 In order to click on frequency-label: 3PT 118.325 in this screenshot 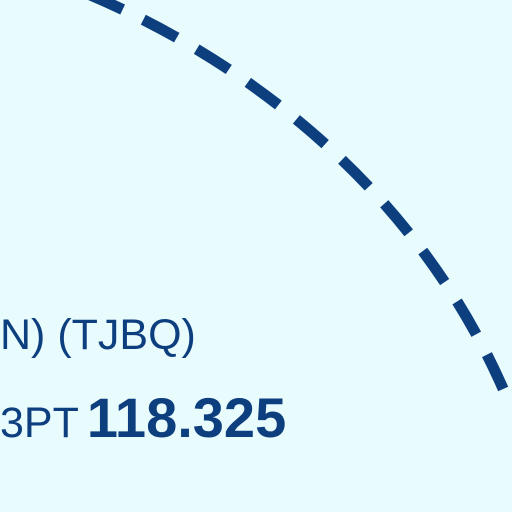, I will do `click(143, 425)`.